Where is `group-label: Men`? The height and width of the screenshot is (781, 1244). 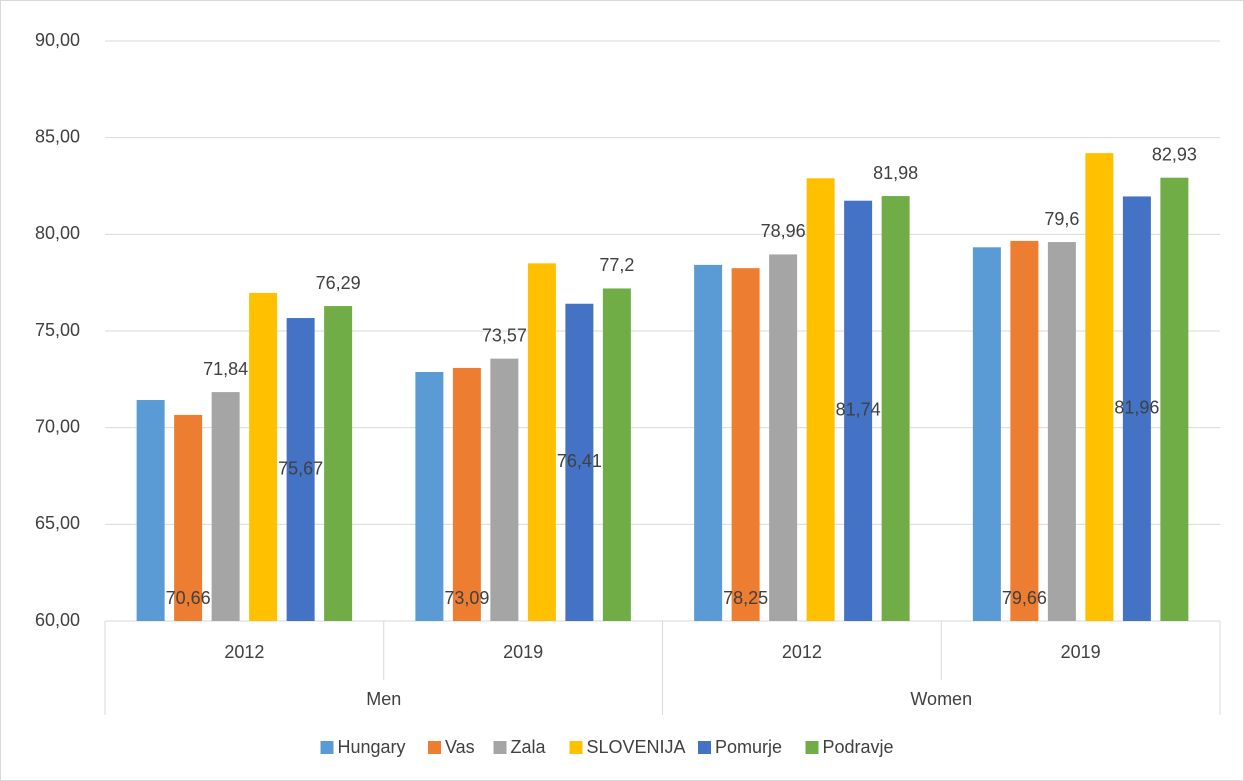
group-label: Men is located at coordinates (383, 699).